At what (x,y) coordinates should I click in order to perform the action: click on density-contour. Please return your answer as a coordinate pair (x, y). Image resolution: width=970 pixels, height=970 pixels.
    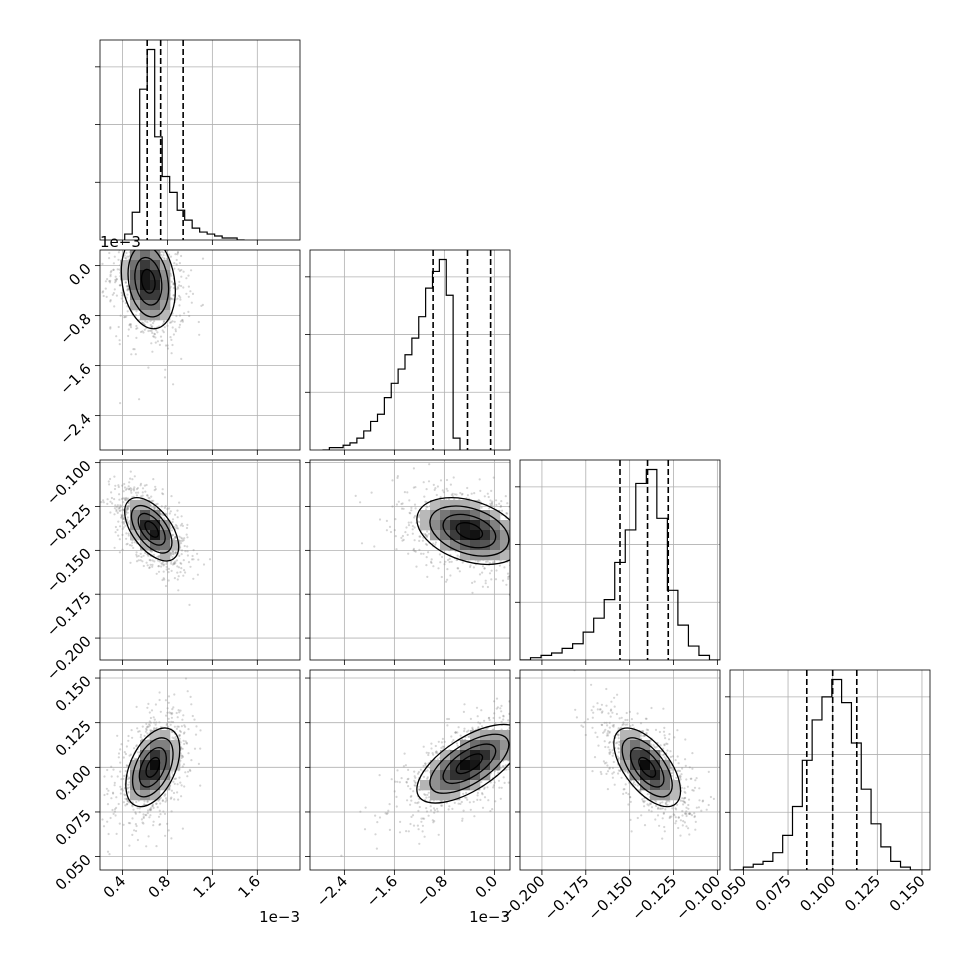
    Looking at the image, I should click on (463, 531).